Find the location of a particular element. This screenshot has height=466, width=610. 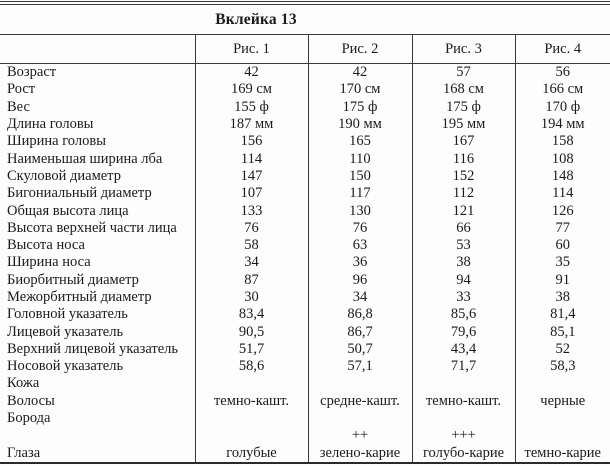

cell-value: 57 is located at coordinates (463, 72).